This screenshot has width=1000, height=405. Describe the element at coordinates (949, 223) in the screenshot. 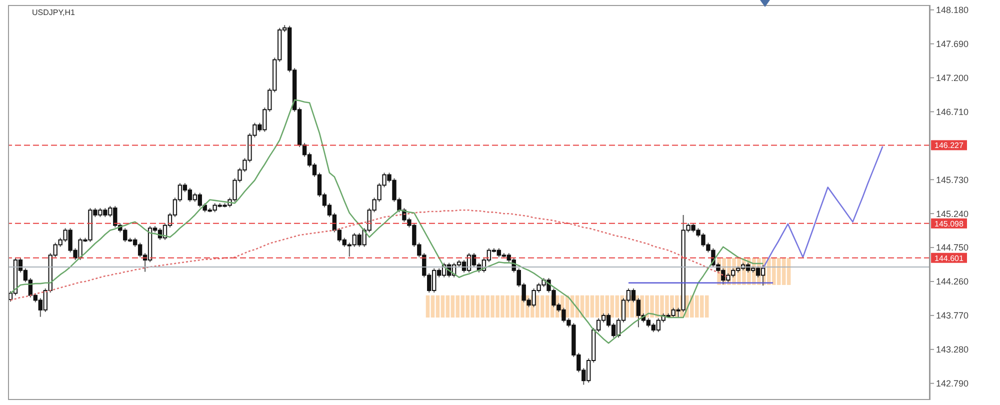

I see `ref-line-label: 145.098` at that location.